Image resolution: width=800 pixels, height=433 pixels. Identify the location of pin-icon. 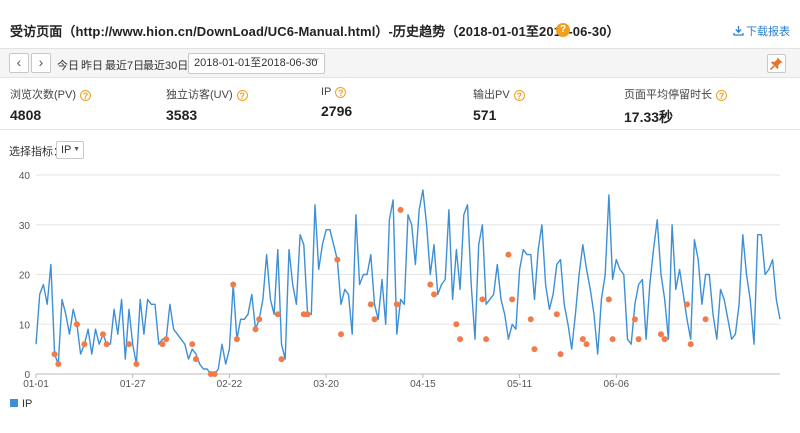
(776, 64).